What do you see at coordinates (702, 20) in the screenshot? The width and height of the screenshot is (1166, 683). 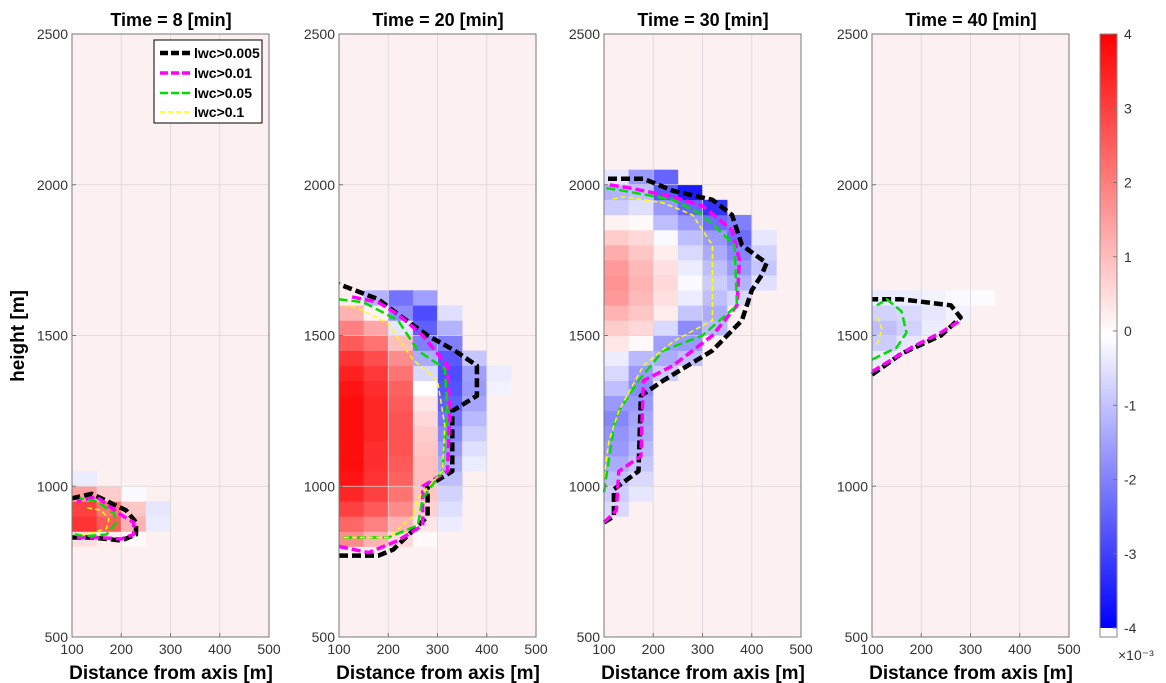 I see `panel-title: Time = 30 [min]` at bounding box center [702, 20].